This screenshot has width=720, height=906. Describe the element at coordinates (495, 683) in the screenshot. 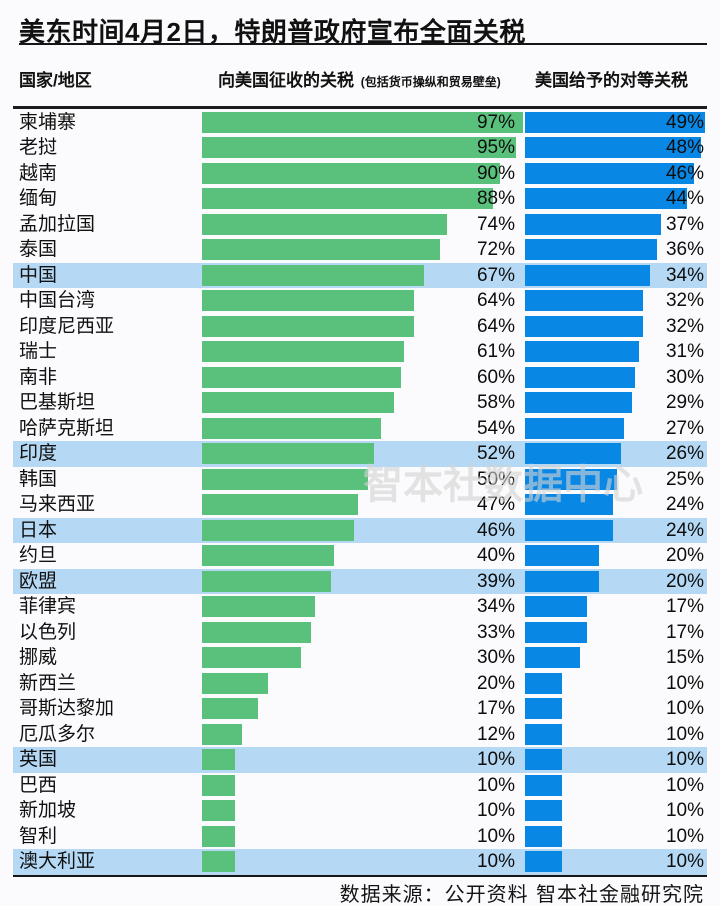

I see `charged-tariff-value: 20%` at that location.